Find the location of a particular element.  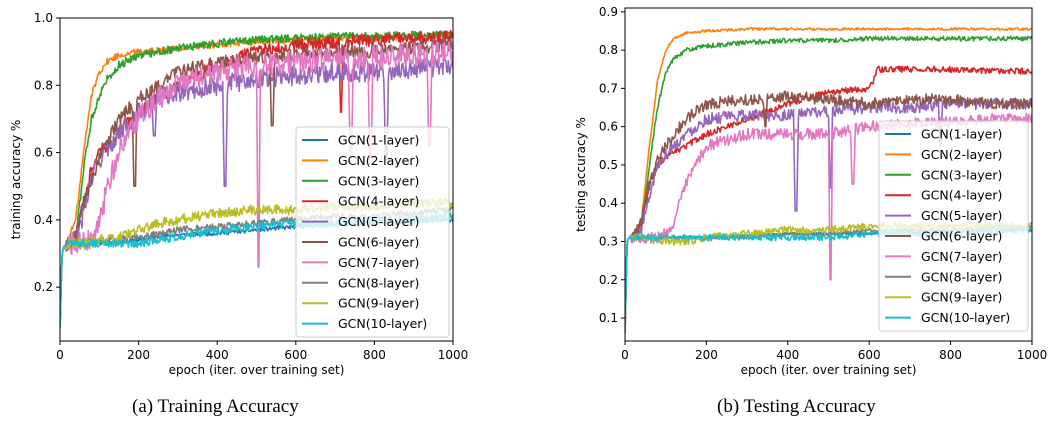

y-tick-label: 0.1 is located at coordinates (608, 318).